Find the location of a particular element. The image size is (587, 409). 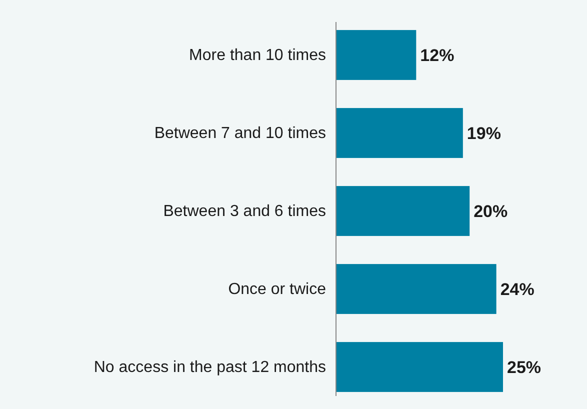

y-tick-label: Between 7 and 10 times is located at coordinates (240, 133).